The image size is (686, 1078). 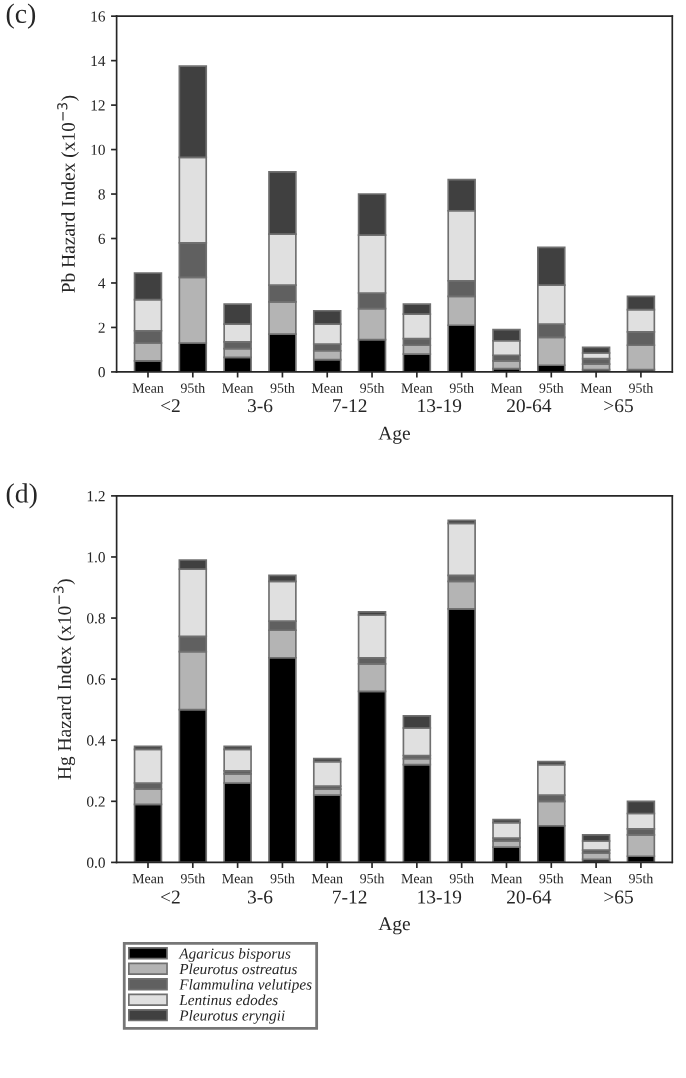 What do you see at coordinates (21, 496) in the screenshot?
I see `chart-title: (d)` at bounding box center [21, 496].